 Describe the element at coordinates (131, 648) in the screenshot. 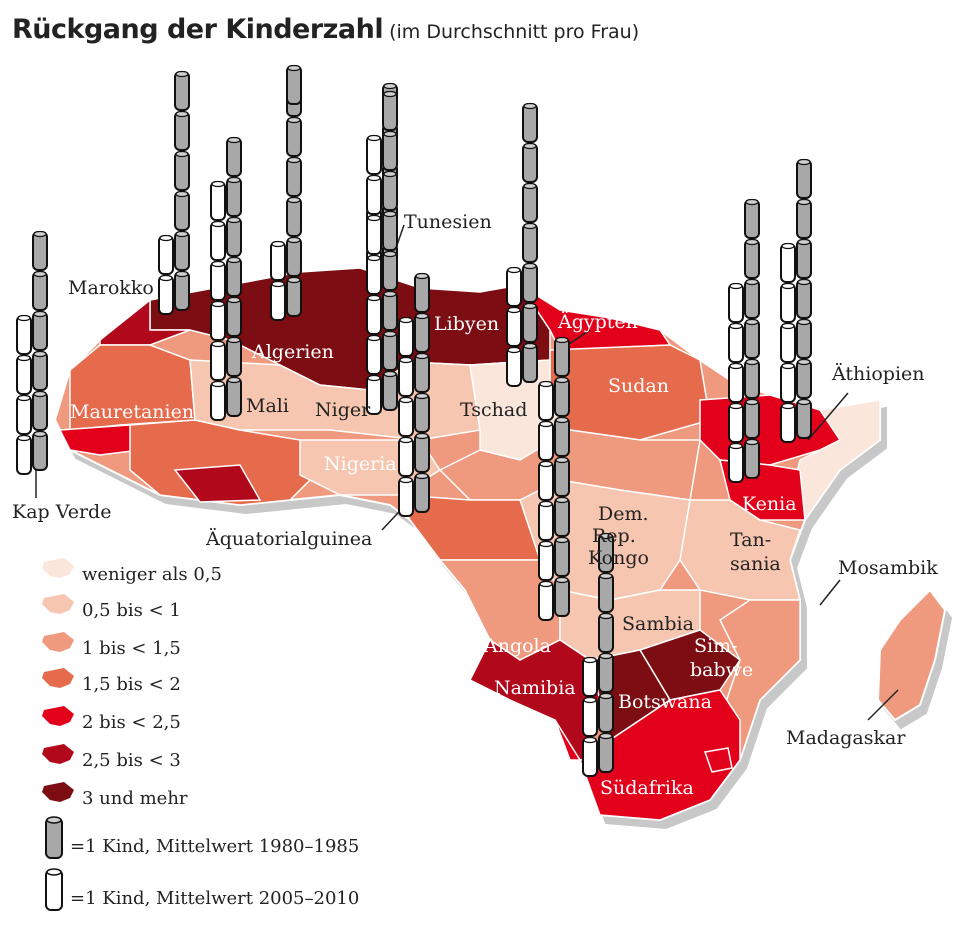

I see `legend-label-2: 1 bis < 1,5` at that location.